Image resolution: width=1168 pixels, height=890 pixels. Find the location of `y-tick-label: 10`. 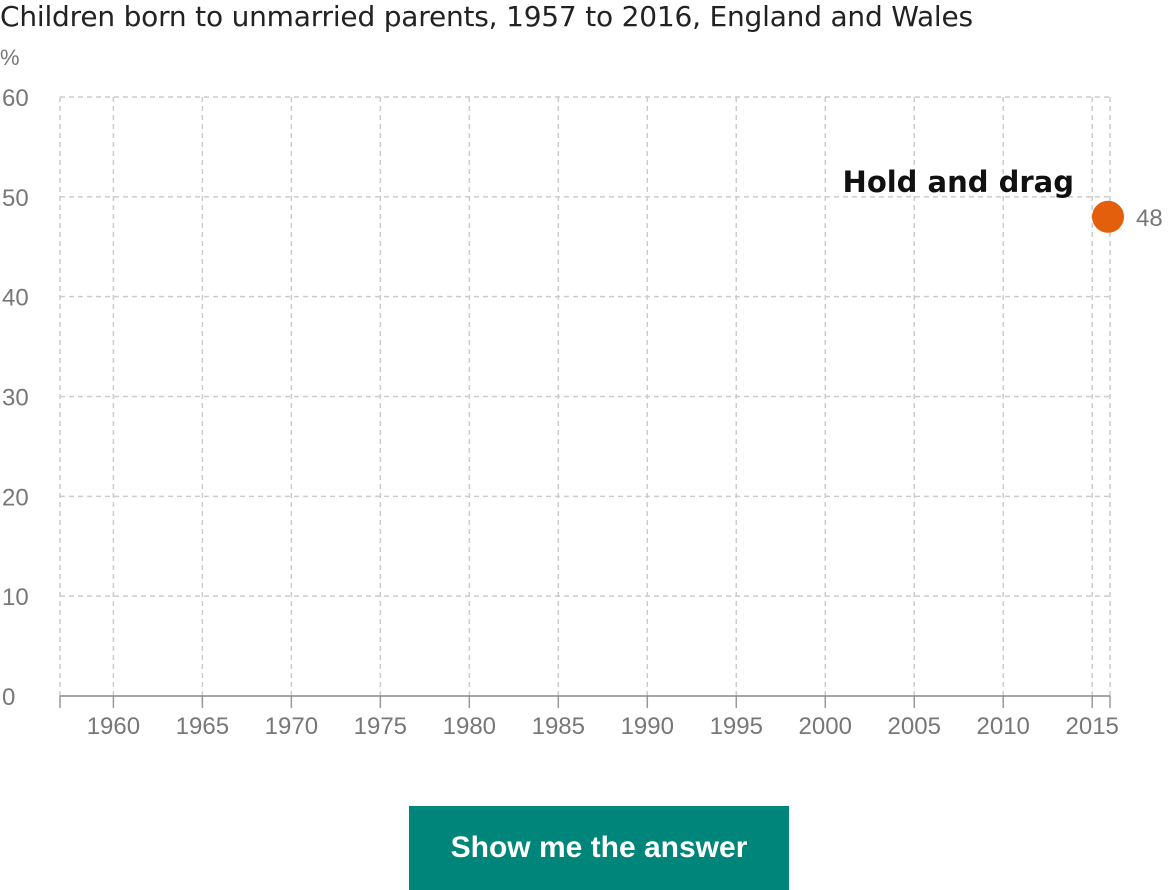

y-tick-label: 10 is located at coordinates (15, 597).